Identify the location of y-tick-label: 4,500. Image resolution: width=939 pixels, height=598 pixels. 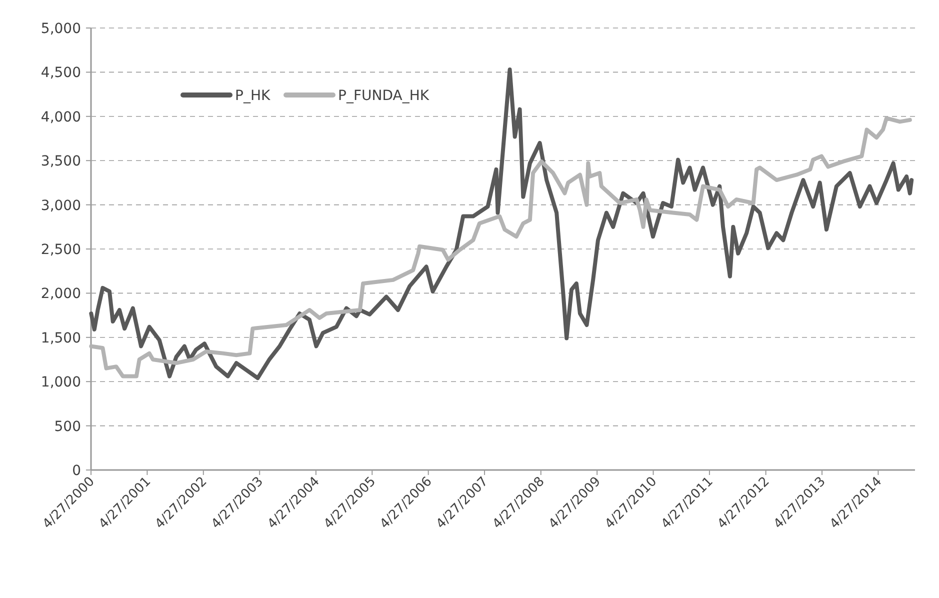
(60, 73).